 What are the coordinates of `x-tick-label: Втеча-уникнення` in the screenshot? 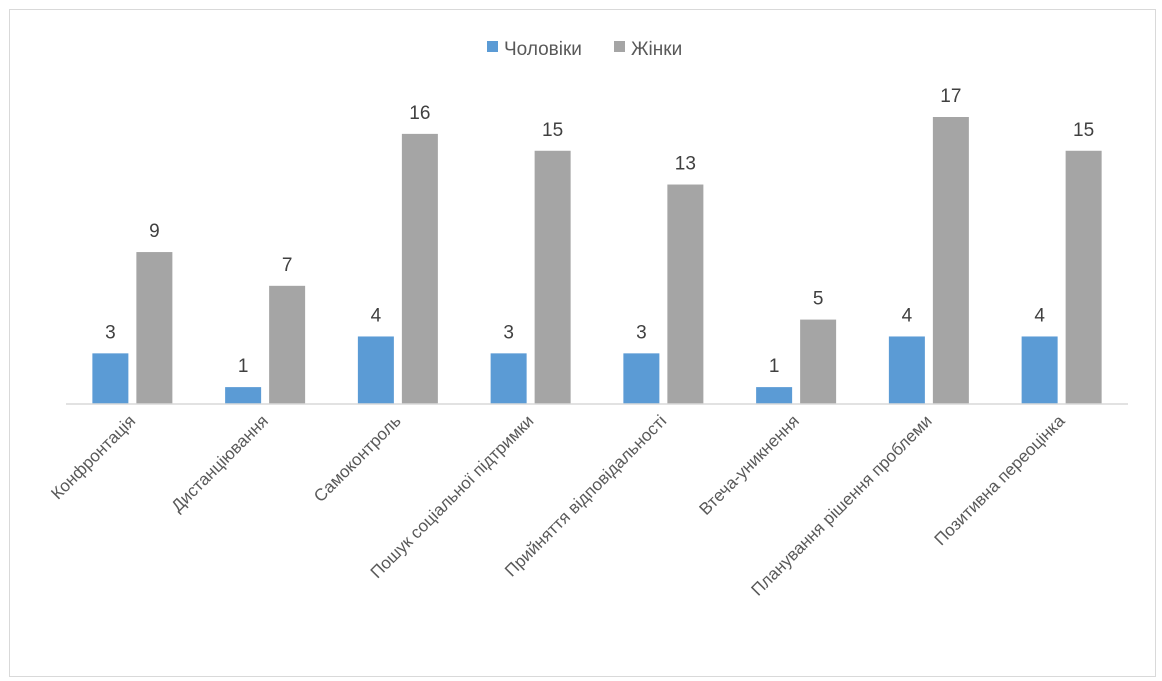 It's located at (749, 464).